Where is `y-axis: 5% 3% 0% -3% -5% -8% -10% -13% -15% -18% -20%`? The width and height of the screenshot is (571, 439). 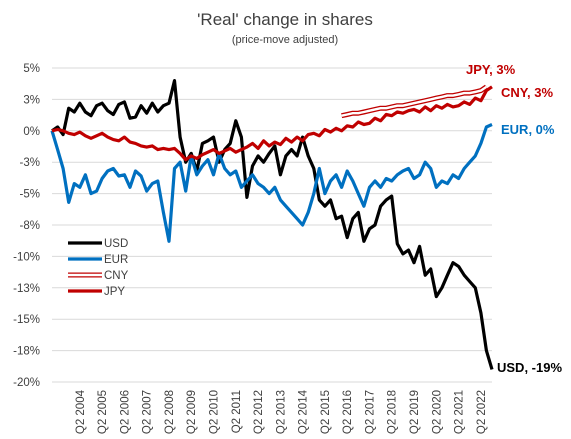 y-axis: 5% 3% 0% -3% -5% -8% -10% -13% -15% -18% -20% is located at coordinates (26, 226).